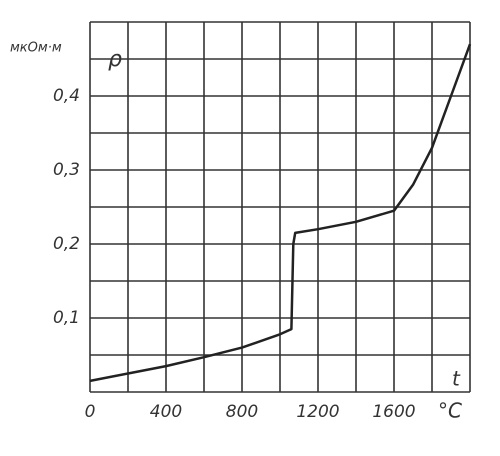 Image resolution: width=500 pixels, height=456 pixels. I want to click on x-tick-label: 400, so click(166, 412).